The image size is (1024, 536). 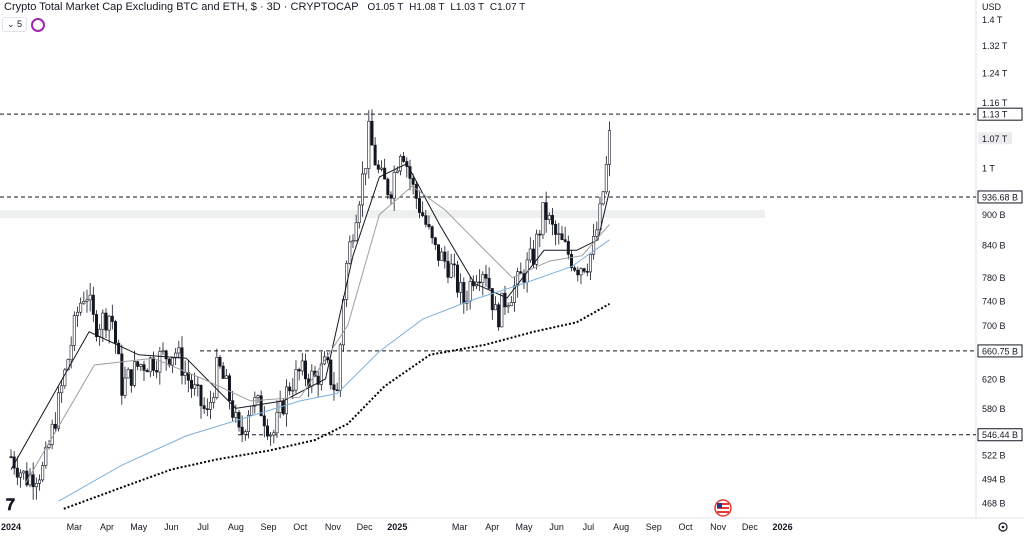 What do you see at coordinates (15, 24) in the screenshot?
I see `indicators-toggle-button: ⌄ 5` at bounding box center [15, 24].